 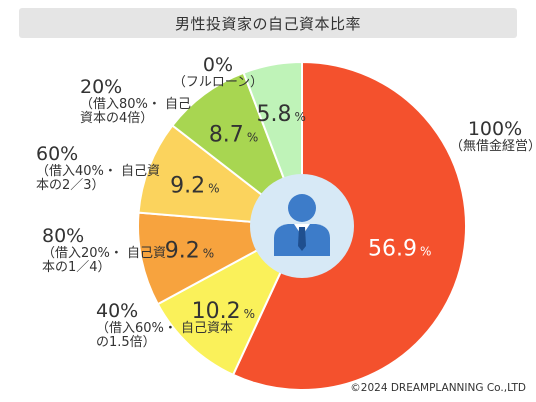 I want to click on category-label: 100%, so click(x=495, y=129).